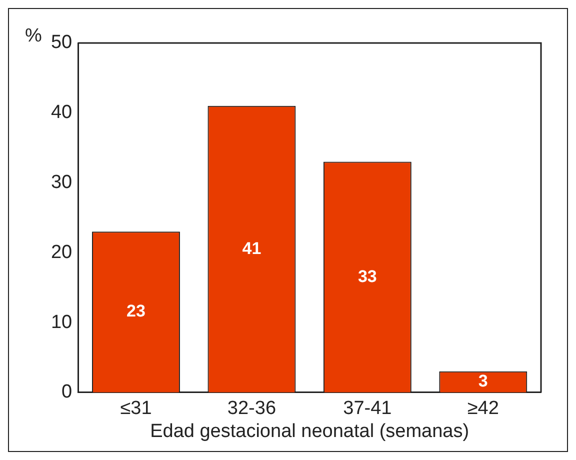  Describe the element at coordinates (61, 322) in the screenshot. I see `y-tick-label: 10` at that location.